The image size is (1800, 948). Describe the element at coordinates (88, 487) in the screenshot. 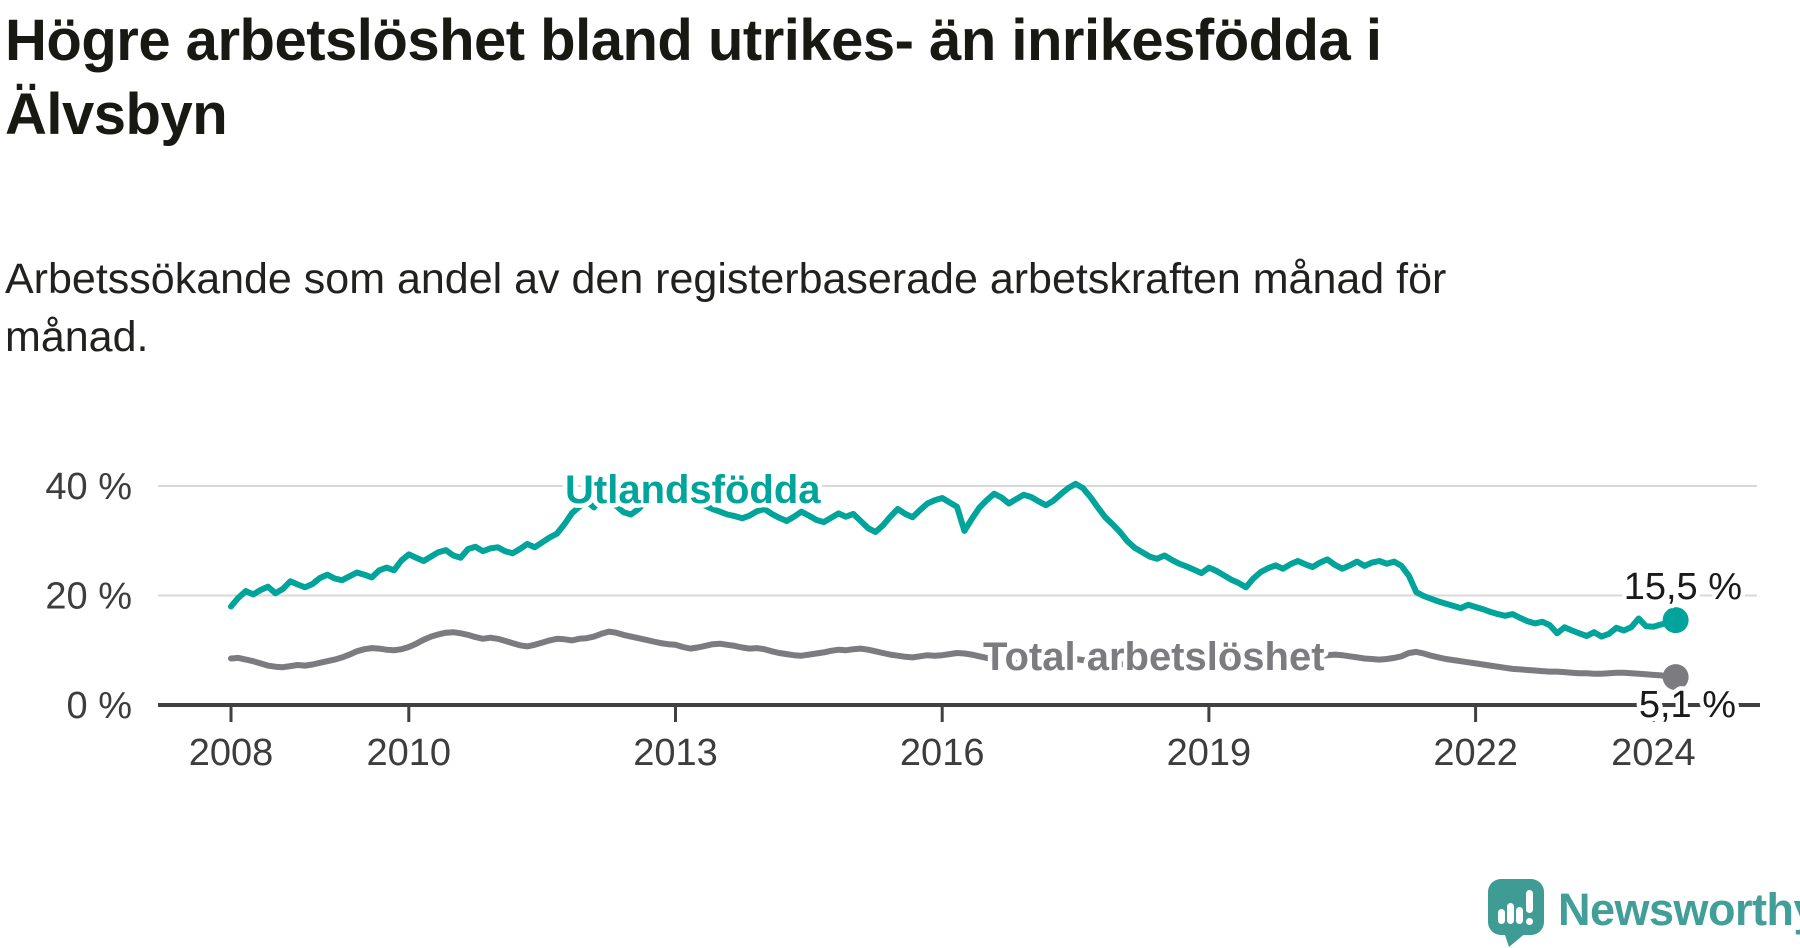

I see `y-tick-label: 40 %` at that location.